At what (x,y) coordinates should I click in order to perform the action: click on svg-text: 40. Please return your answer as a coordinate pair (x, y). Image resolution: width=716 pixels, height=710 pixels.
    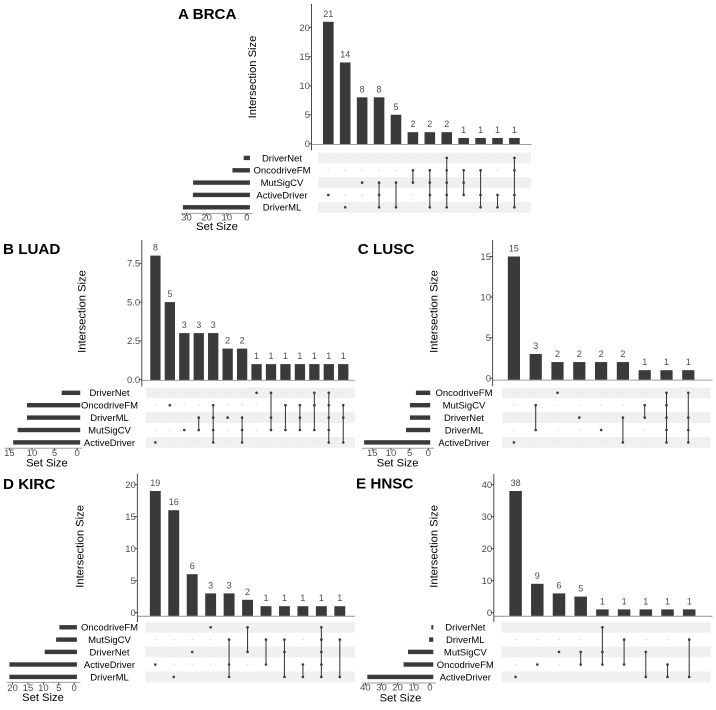
    Looking at the image, I should click on (487, 485).